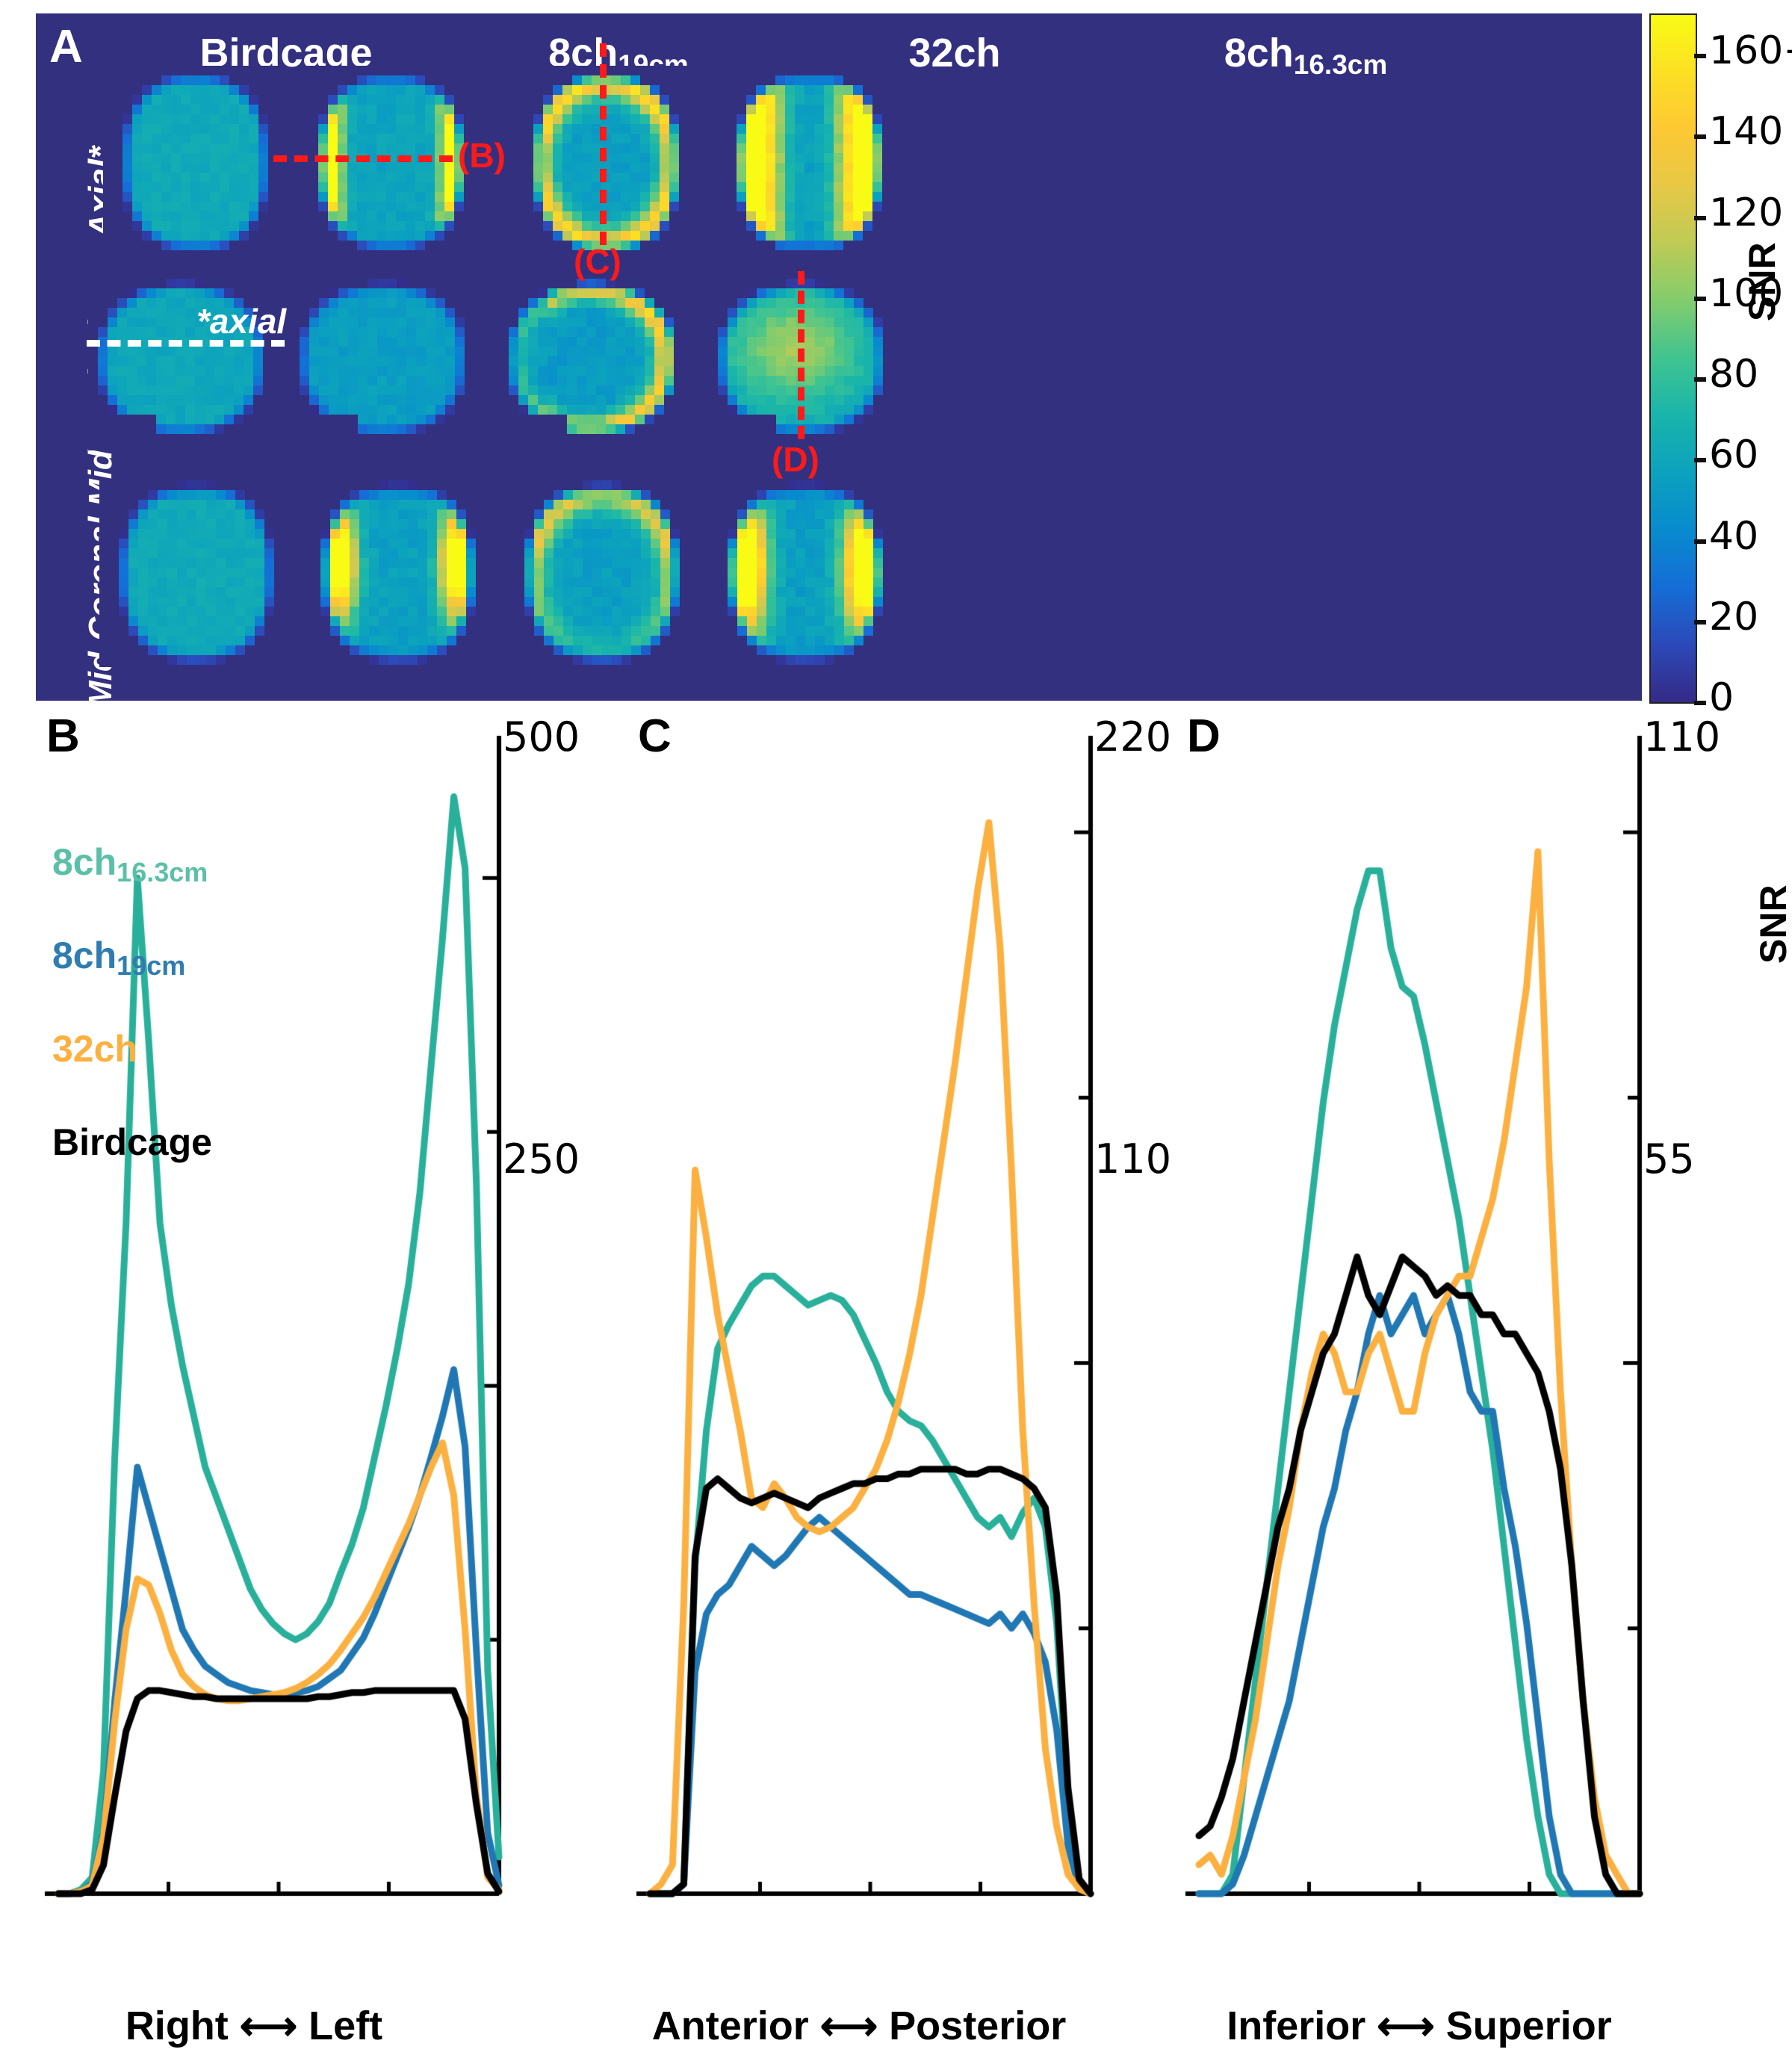 The width and height of the screenshot is (1792, 2067). What do you see at coordinates (192, 163) in the screenshot?
I see `mri-axial-birdcage` at bounding box center [192, 163].